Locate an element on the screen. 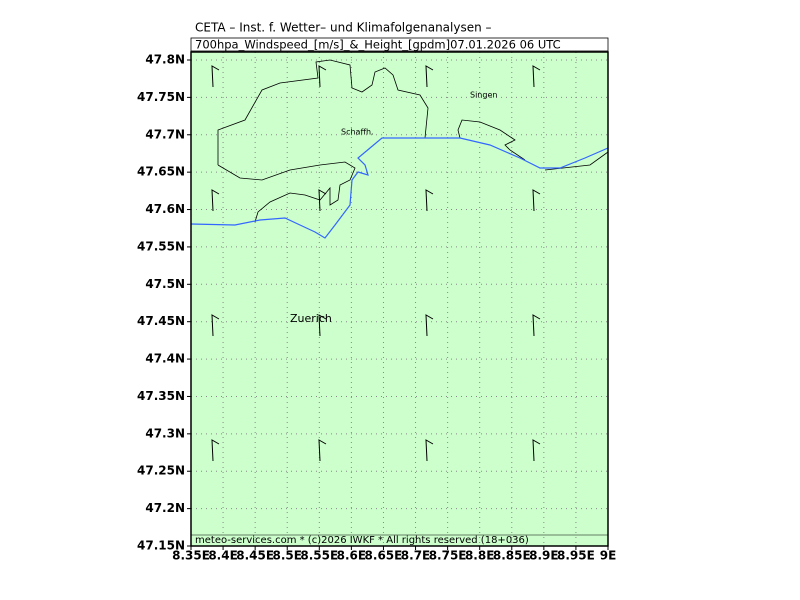  lon-label: 8.45E is located at coordinates (255, 556).